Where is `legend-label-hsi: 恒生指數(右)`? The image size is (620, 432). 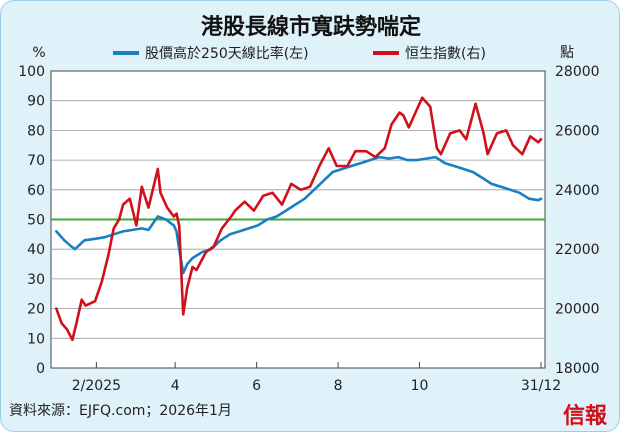 legend-label-hsi: 恒生指數(右) is located at coordinates (445, 54).